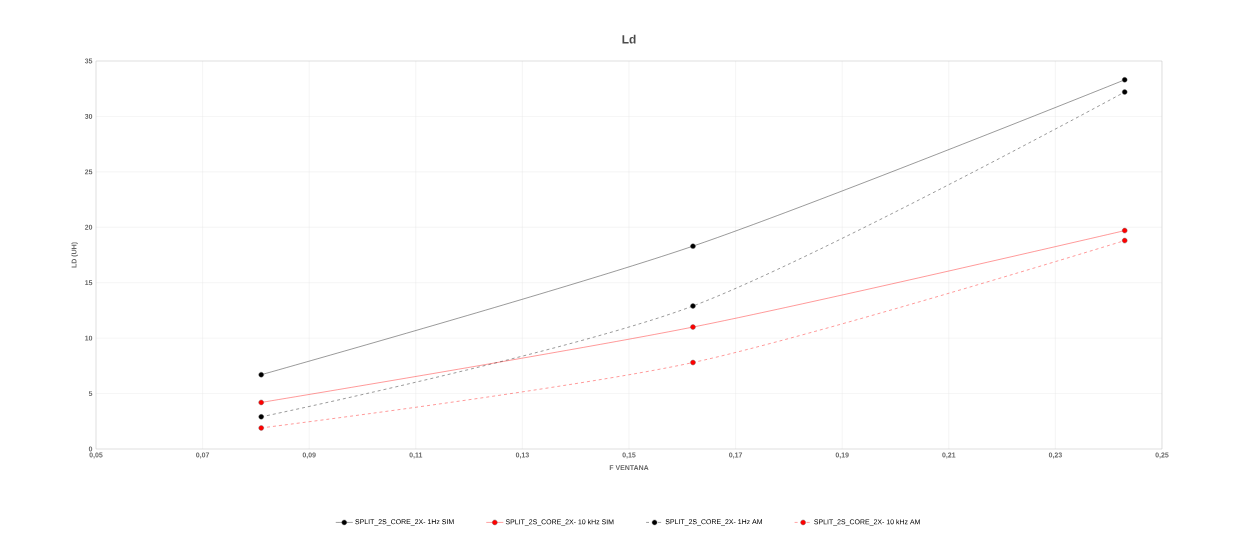  Describe the element at coordinates (629, 39) in the screenshot. I see `chart-title: Ld` at that location.